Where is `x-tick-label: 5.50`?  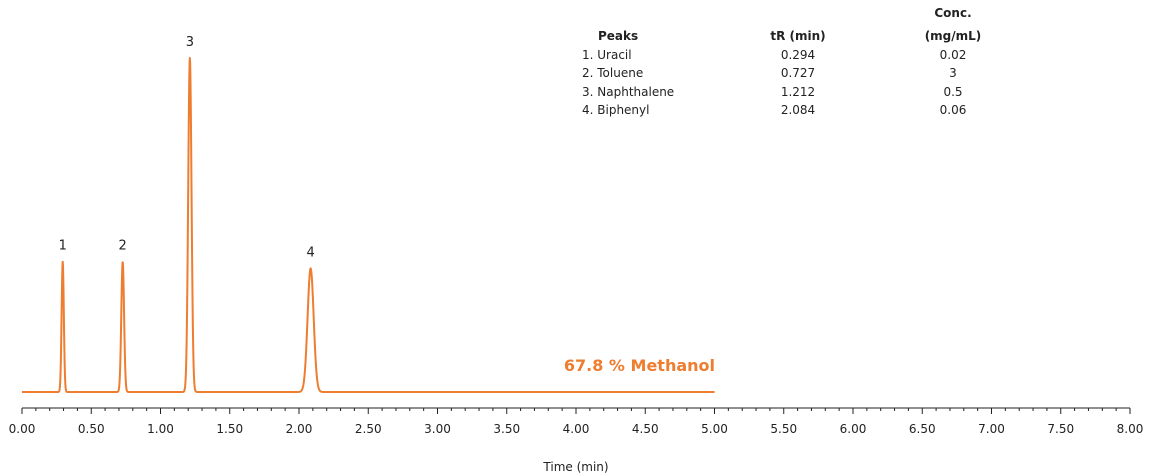
x-tick-label: 5.50 is located at coordinates (783, 429).